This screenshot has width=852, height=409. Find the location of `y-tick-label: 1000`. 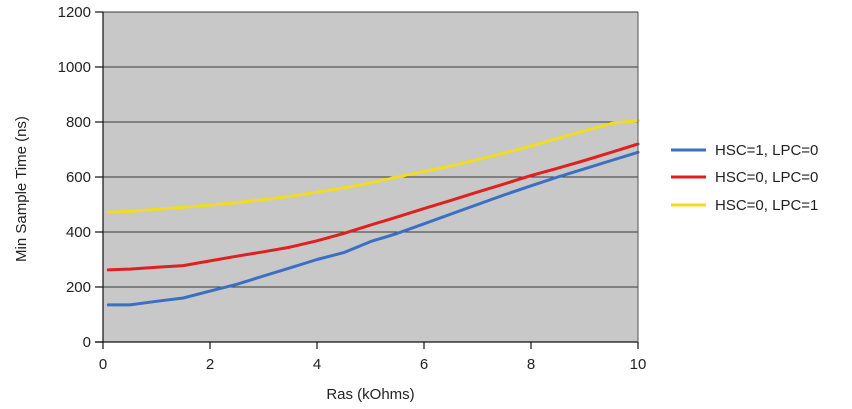

y-tick-label: 1000 is located at coordinates (74, 67).